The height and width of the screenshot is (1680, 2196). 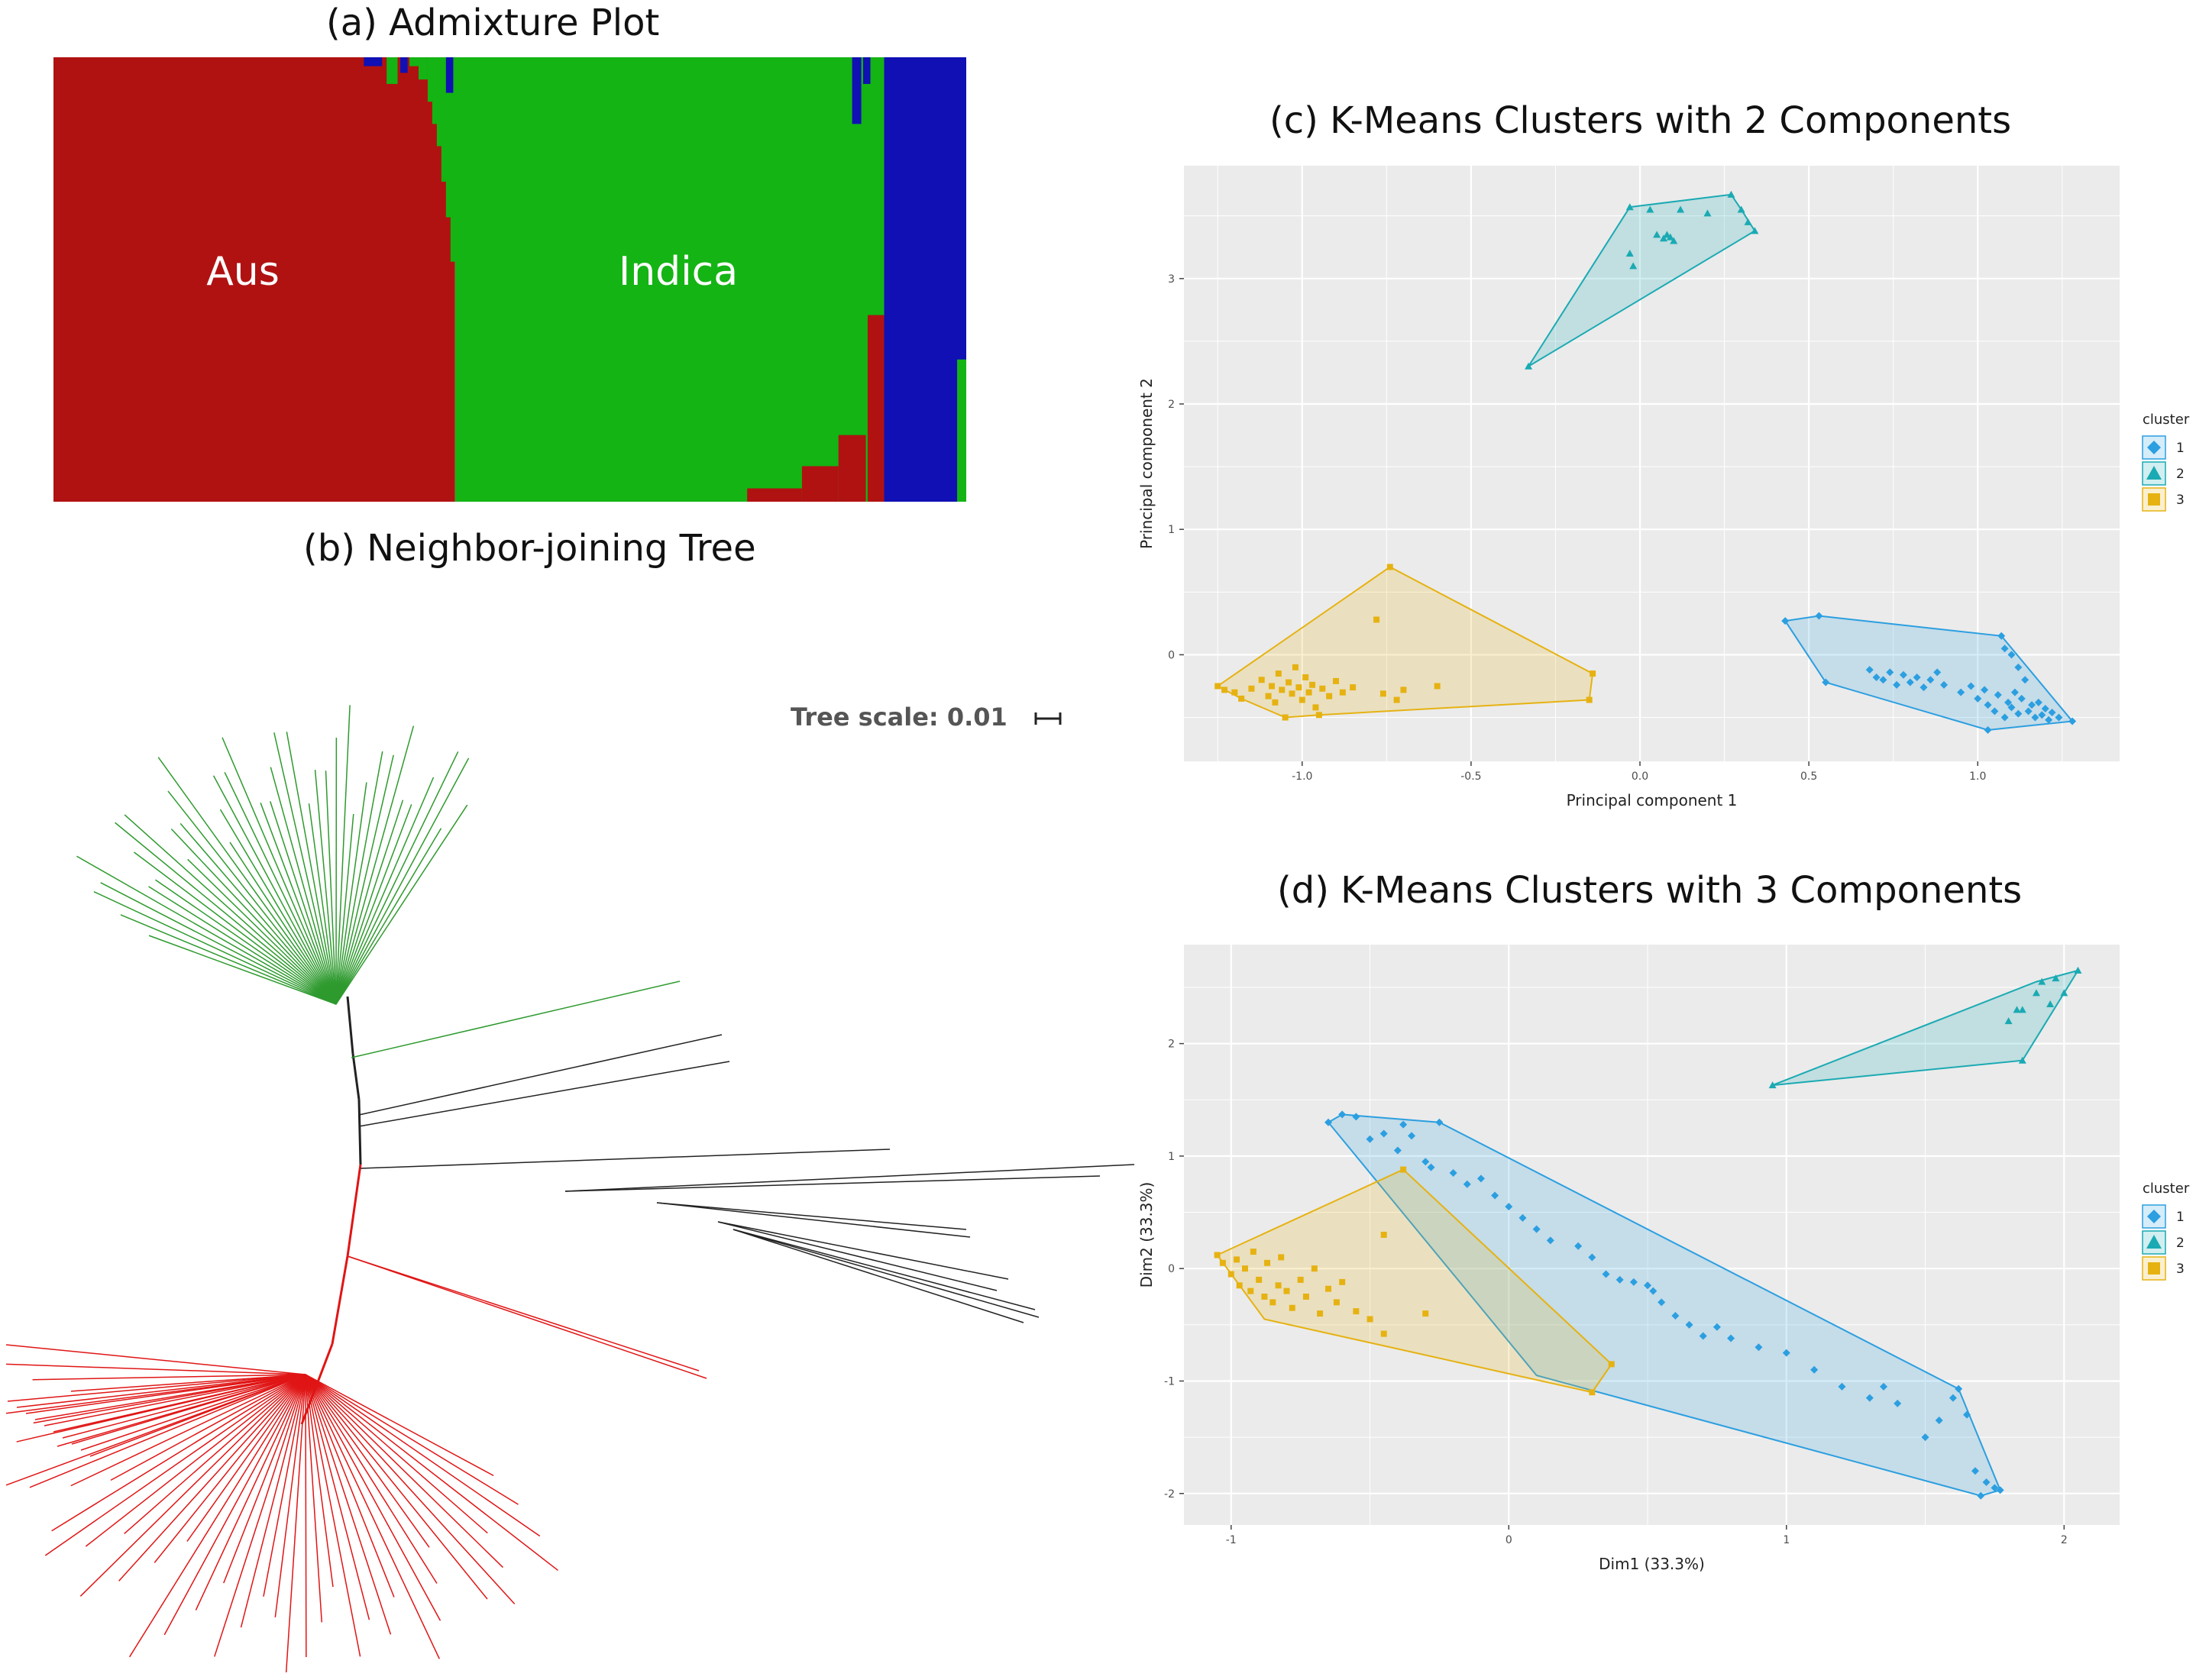 I want to click on legend-label: 2, so click(x=2181, y=1243).